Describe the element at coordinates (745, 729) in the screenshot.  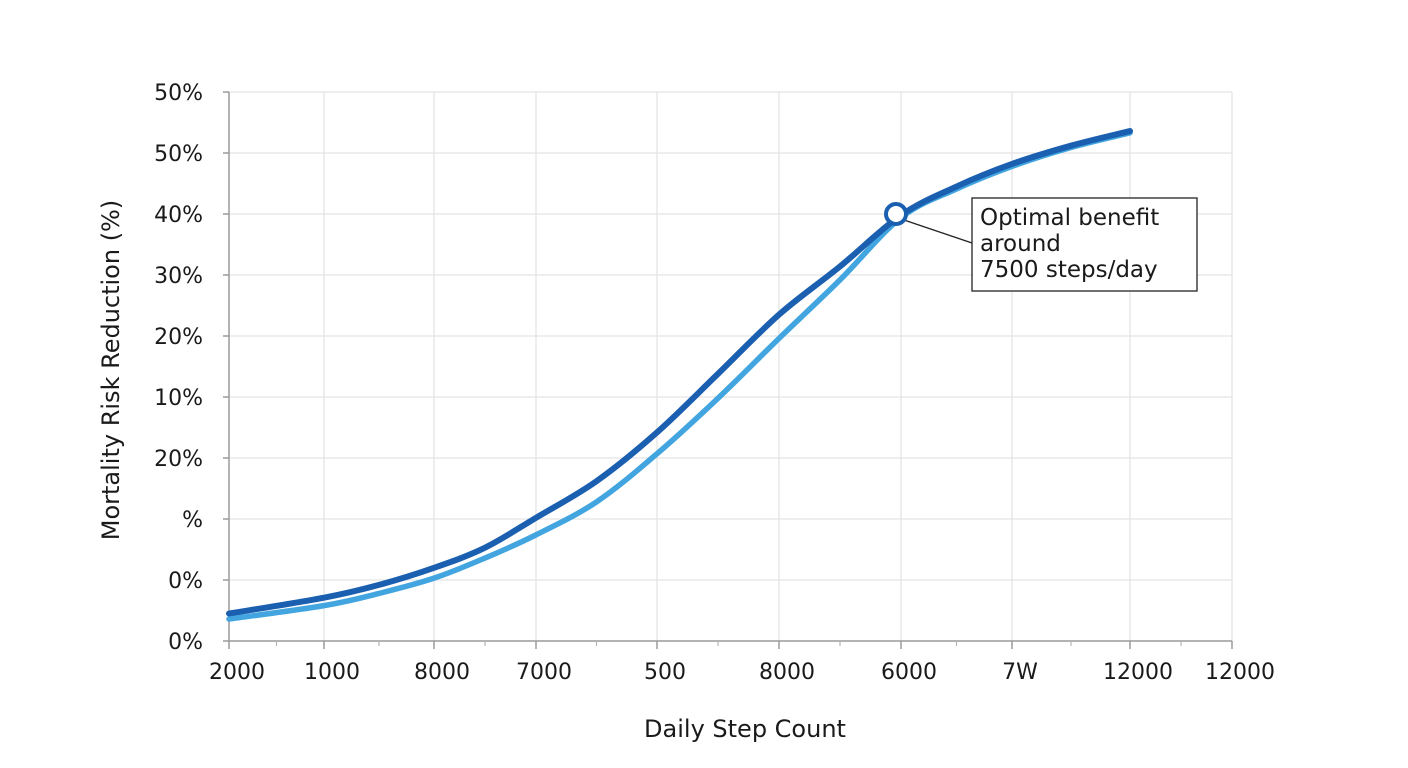
I see `x-axis-title: Daily Step Count` at that location.